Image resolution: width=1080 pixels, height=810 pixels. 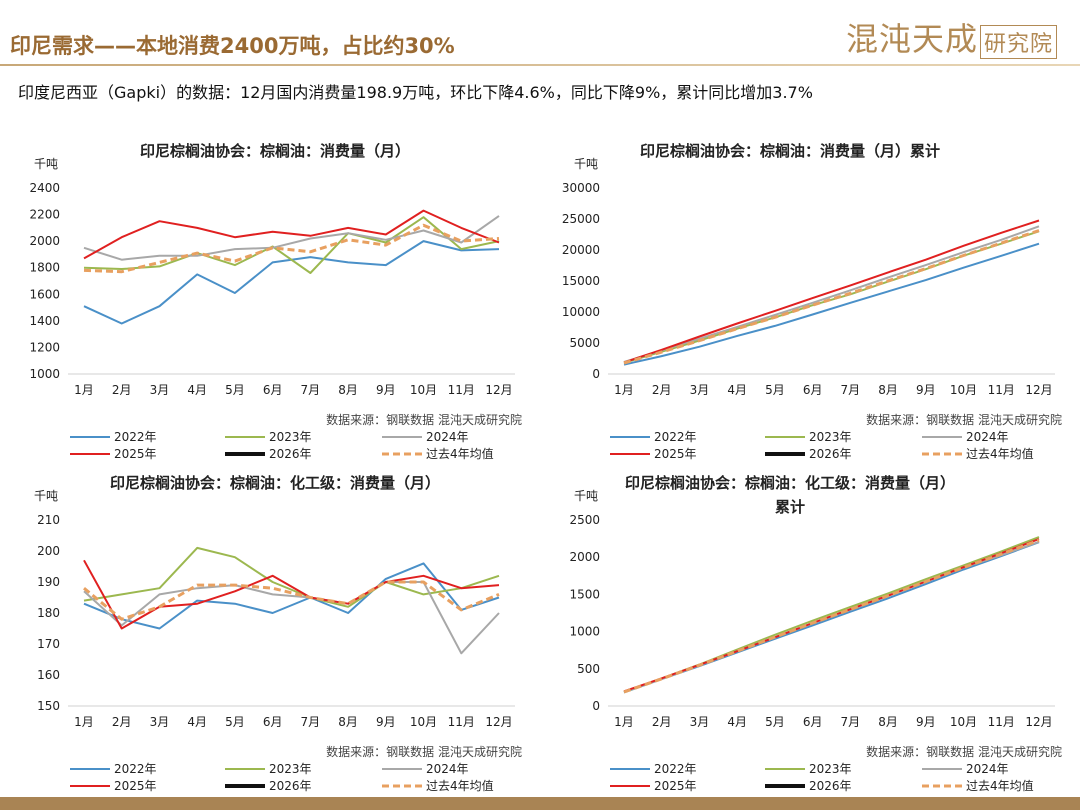 What do you see at coordinates (596, 374) in the screenshot?
I see `y-tick-label: 0` at bounding box center [596, 374].